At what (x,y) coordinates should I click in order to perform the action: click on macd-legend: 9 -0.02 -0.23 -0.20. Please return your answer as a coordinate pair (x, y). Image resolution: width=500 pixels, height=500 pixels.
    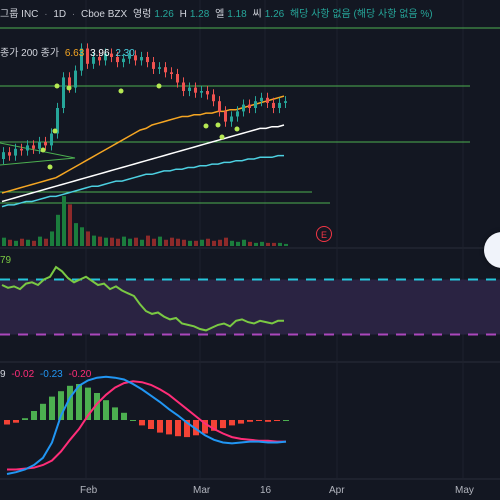
    Looking at the image, I should click on (47, 375).